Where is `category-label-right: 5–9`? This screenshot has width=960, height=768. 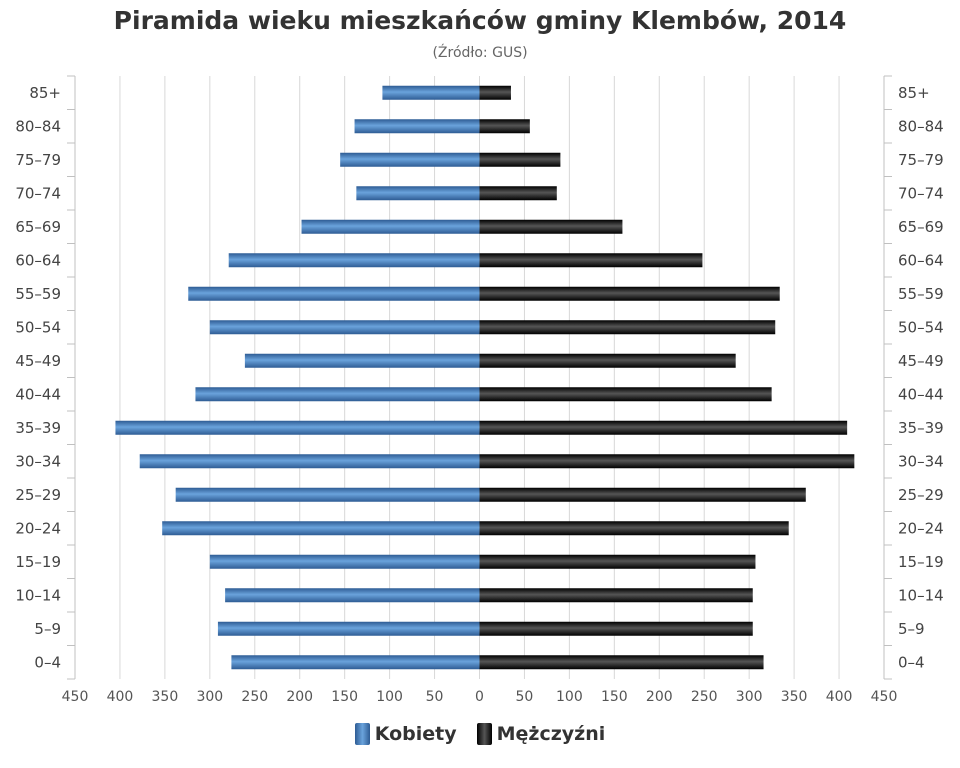 category-label-right: 5–9 is located at coordinates (911, 629).